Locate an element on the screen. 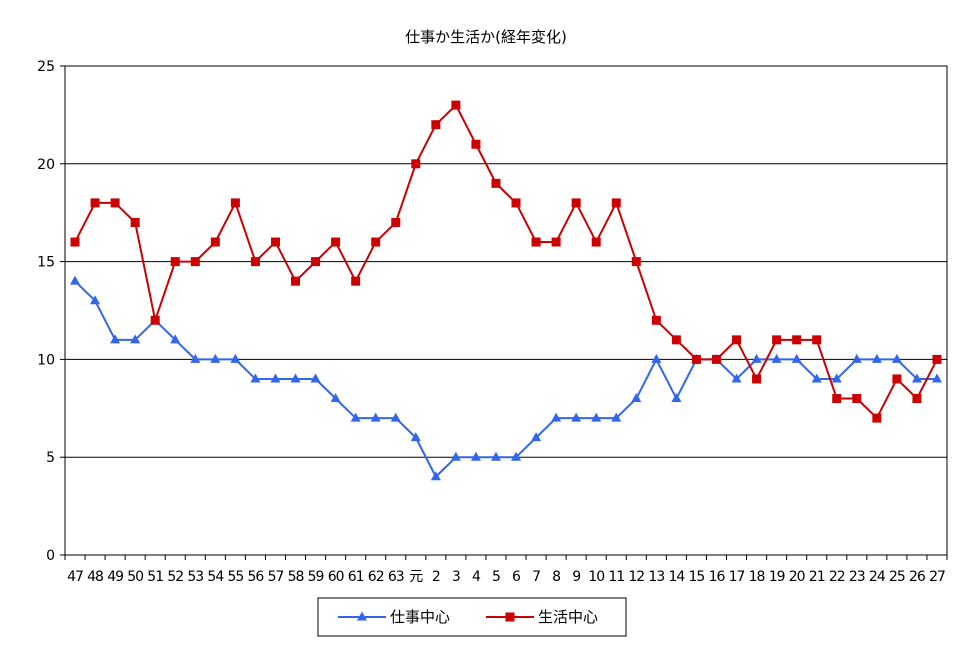 The width and height of the screenshot is (973, 663). x-tick-label: 54 is located at coordinates (215, 577).